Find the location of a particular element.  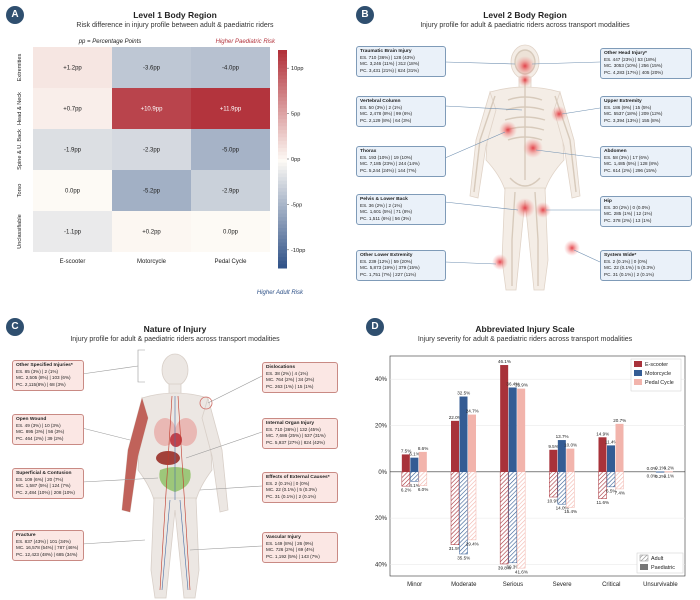

colorbar-tick-label: -5pp is located at coordinates (296, 205).